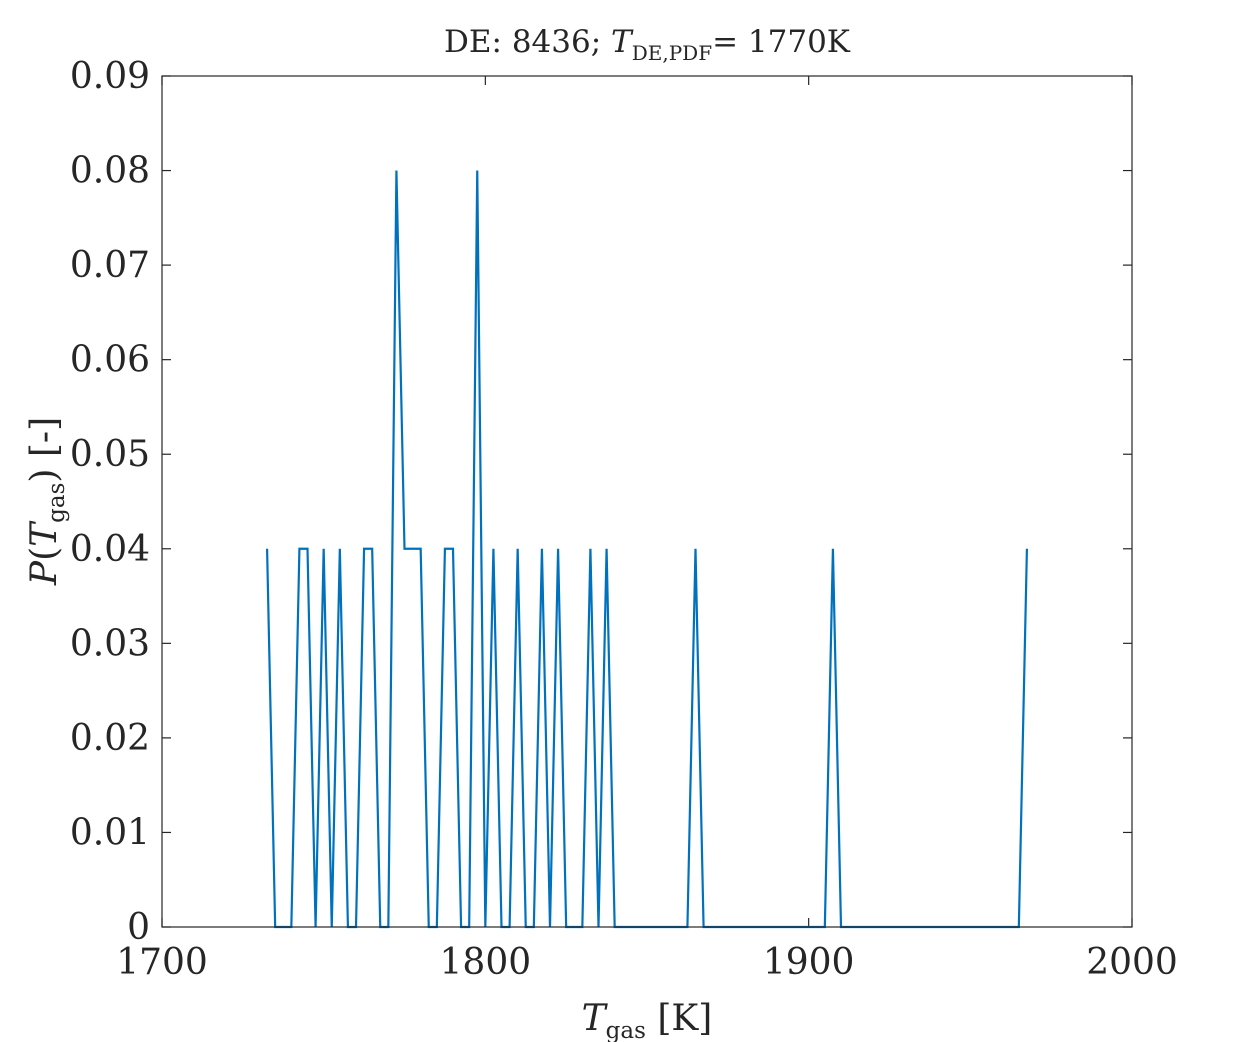 The image size is (1250, 1042). I want to click on y-axis-label-sub: gas, so click(57, 503).